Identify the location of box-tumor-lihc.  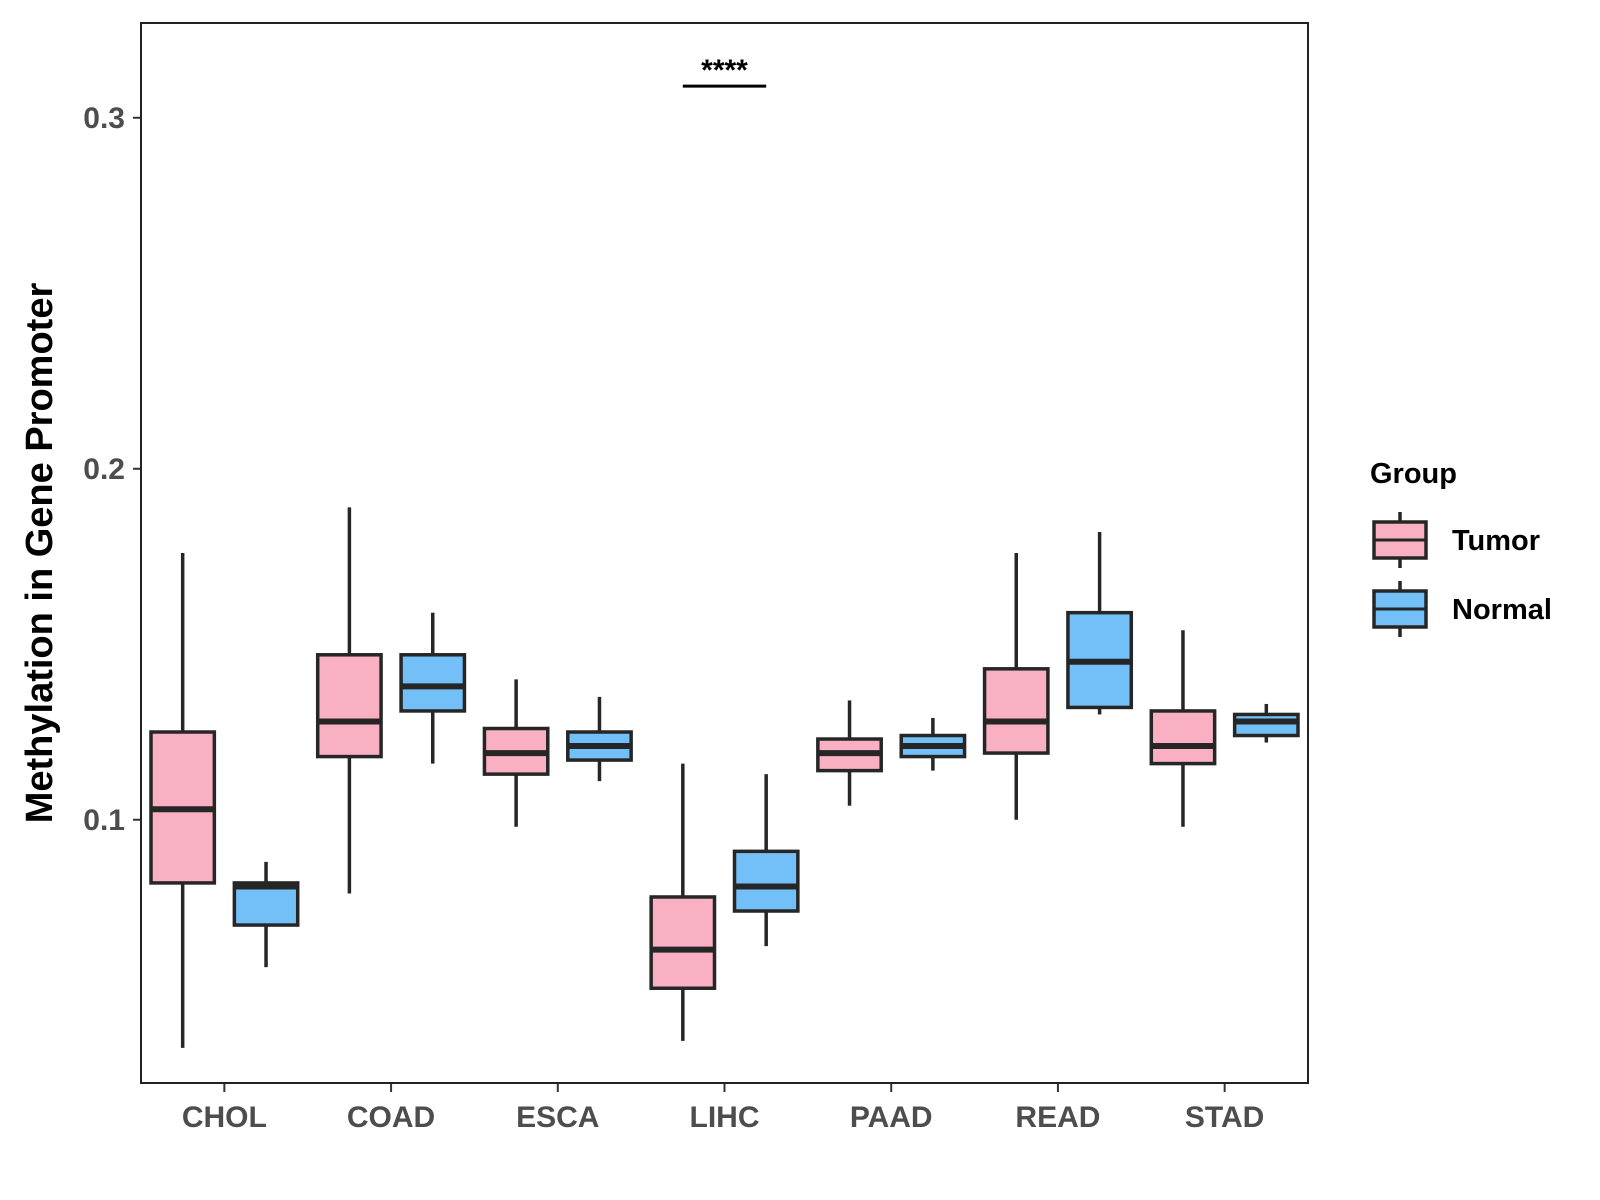
(683, 902).